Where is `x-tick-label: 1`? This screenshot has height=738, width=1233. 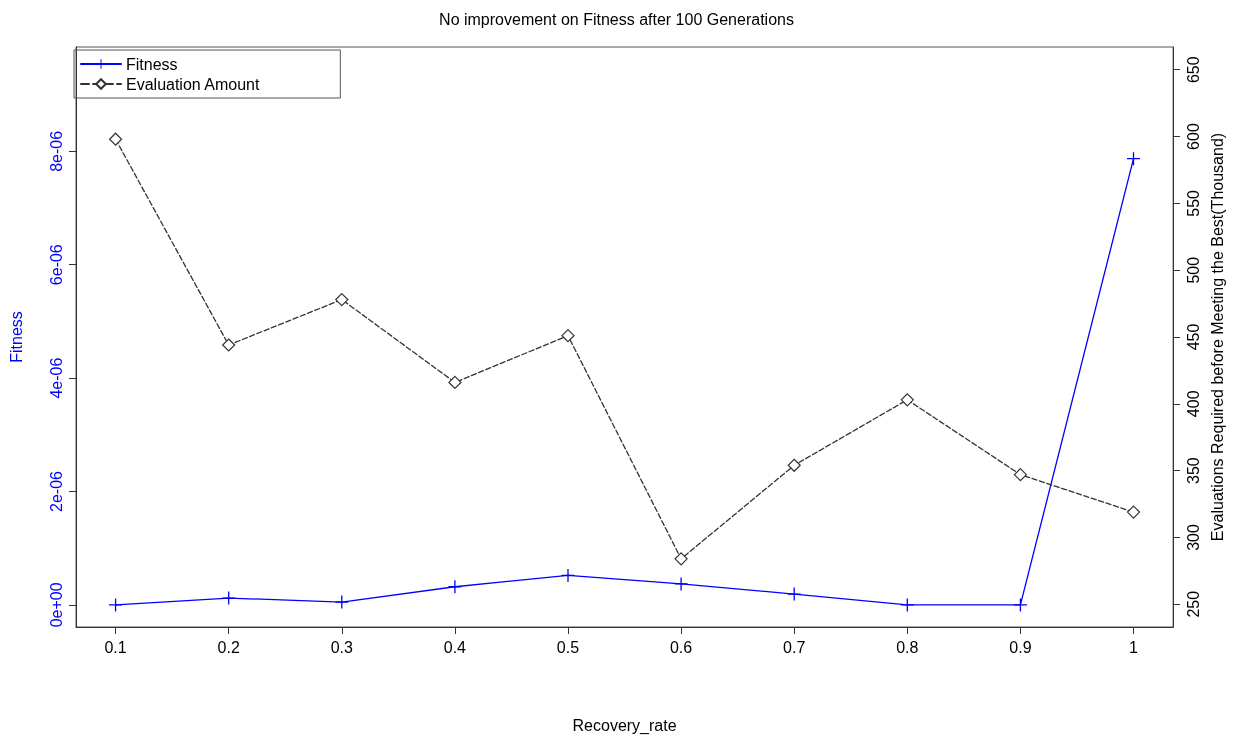
x-tick-label: 1 is located at coordinates (1134, 647).